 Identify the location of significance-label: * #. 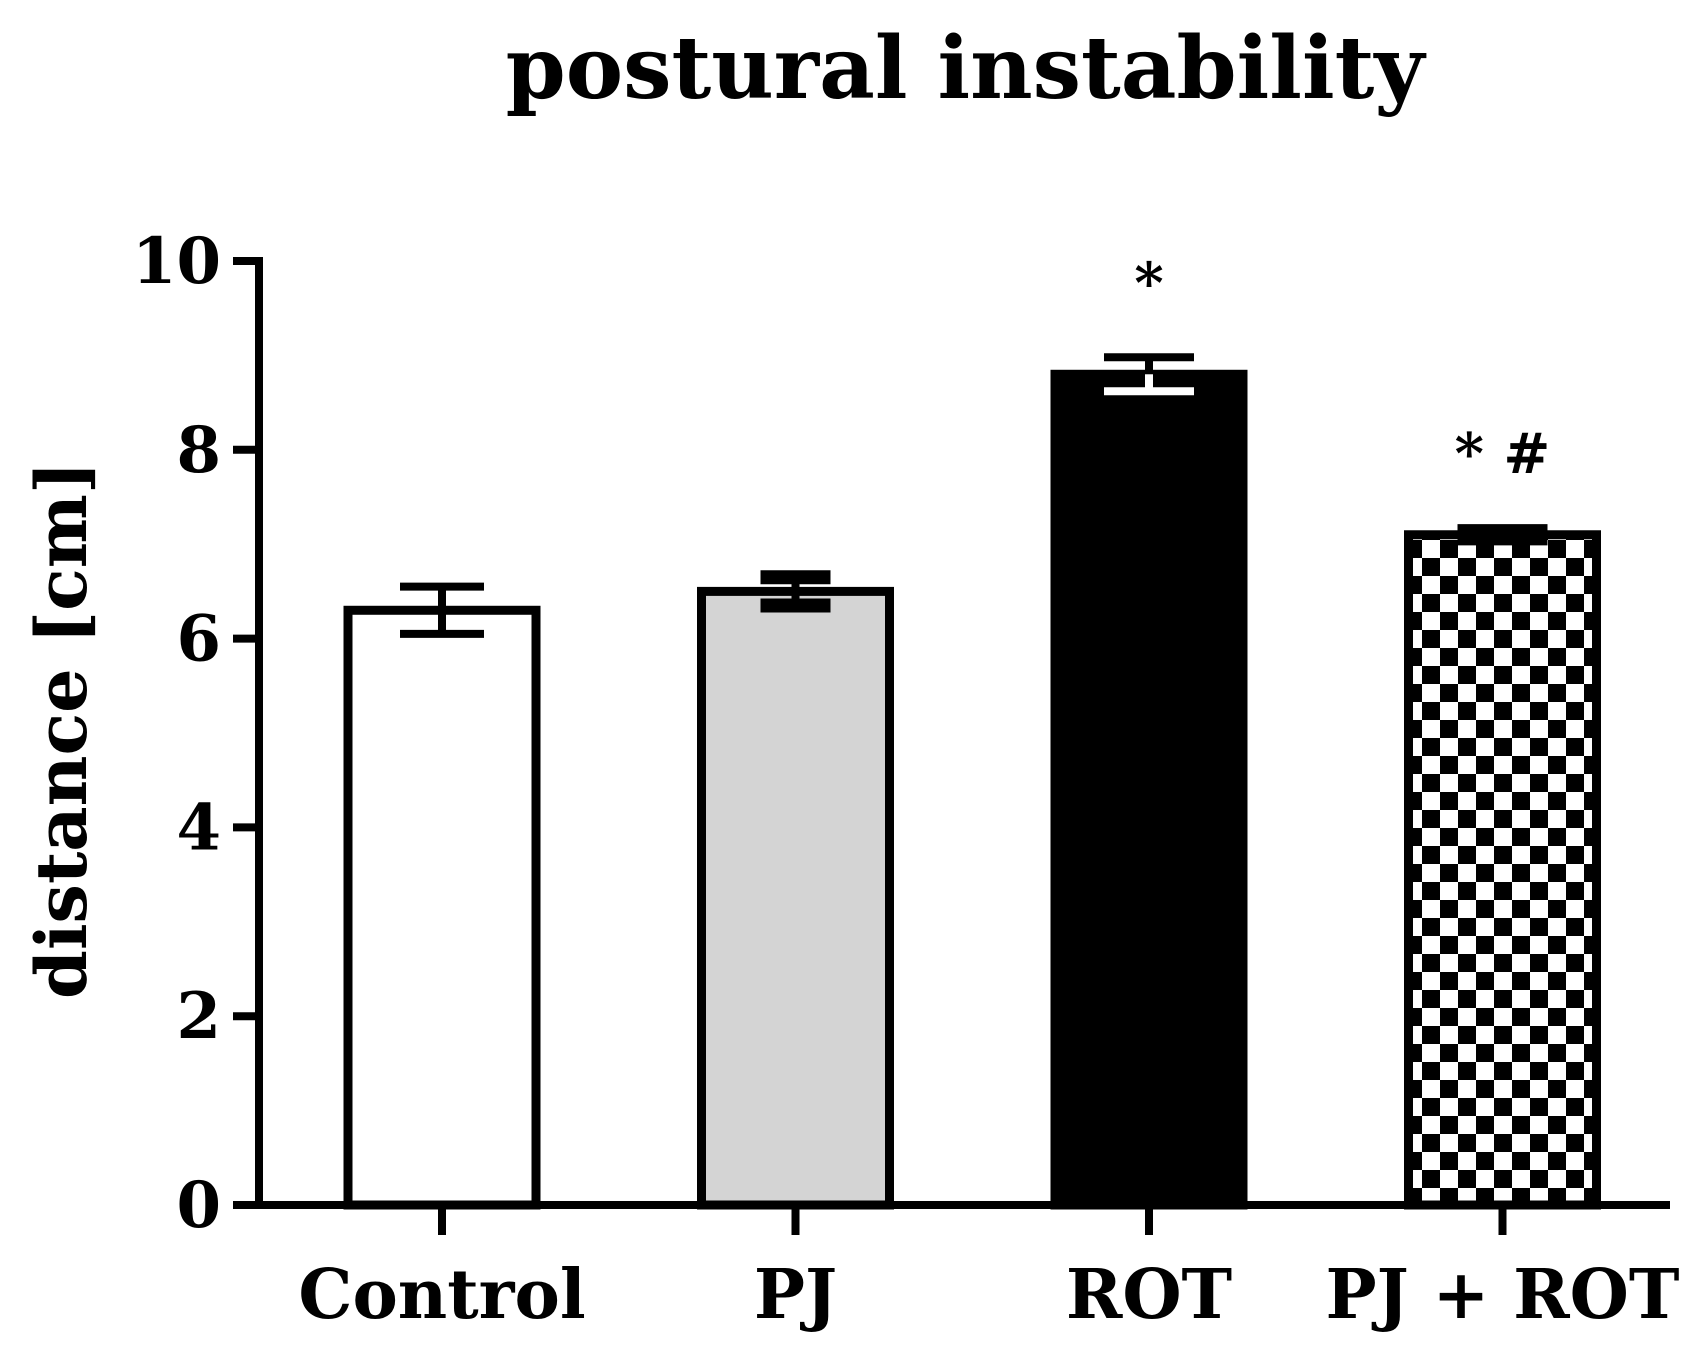
(1503, 454).